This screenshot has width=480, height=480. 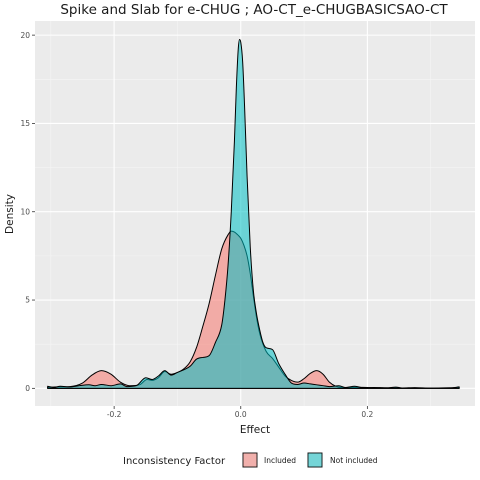 I want to click on x-axis: -0.2 0.0 0.2, so click(x=240, y=412).